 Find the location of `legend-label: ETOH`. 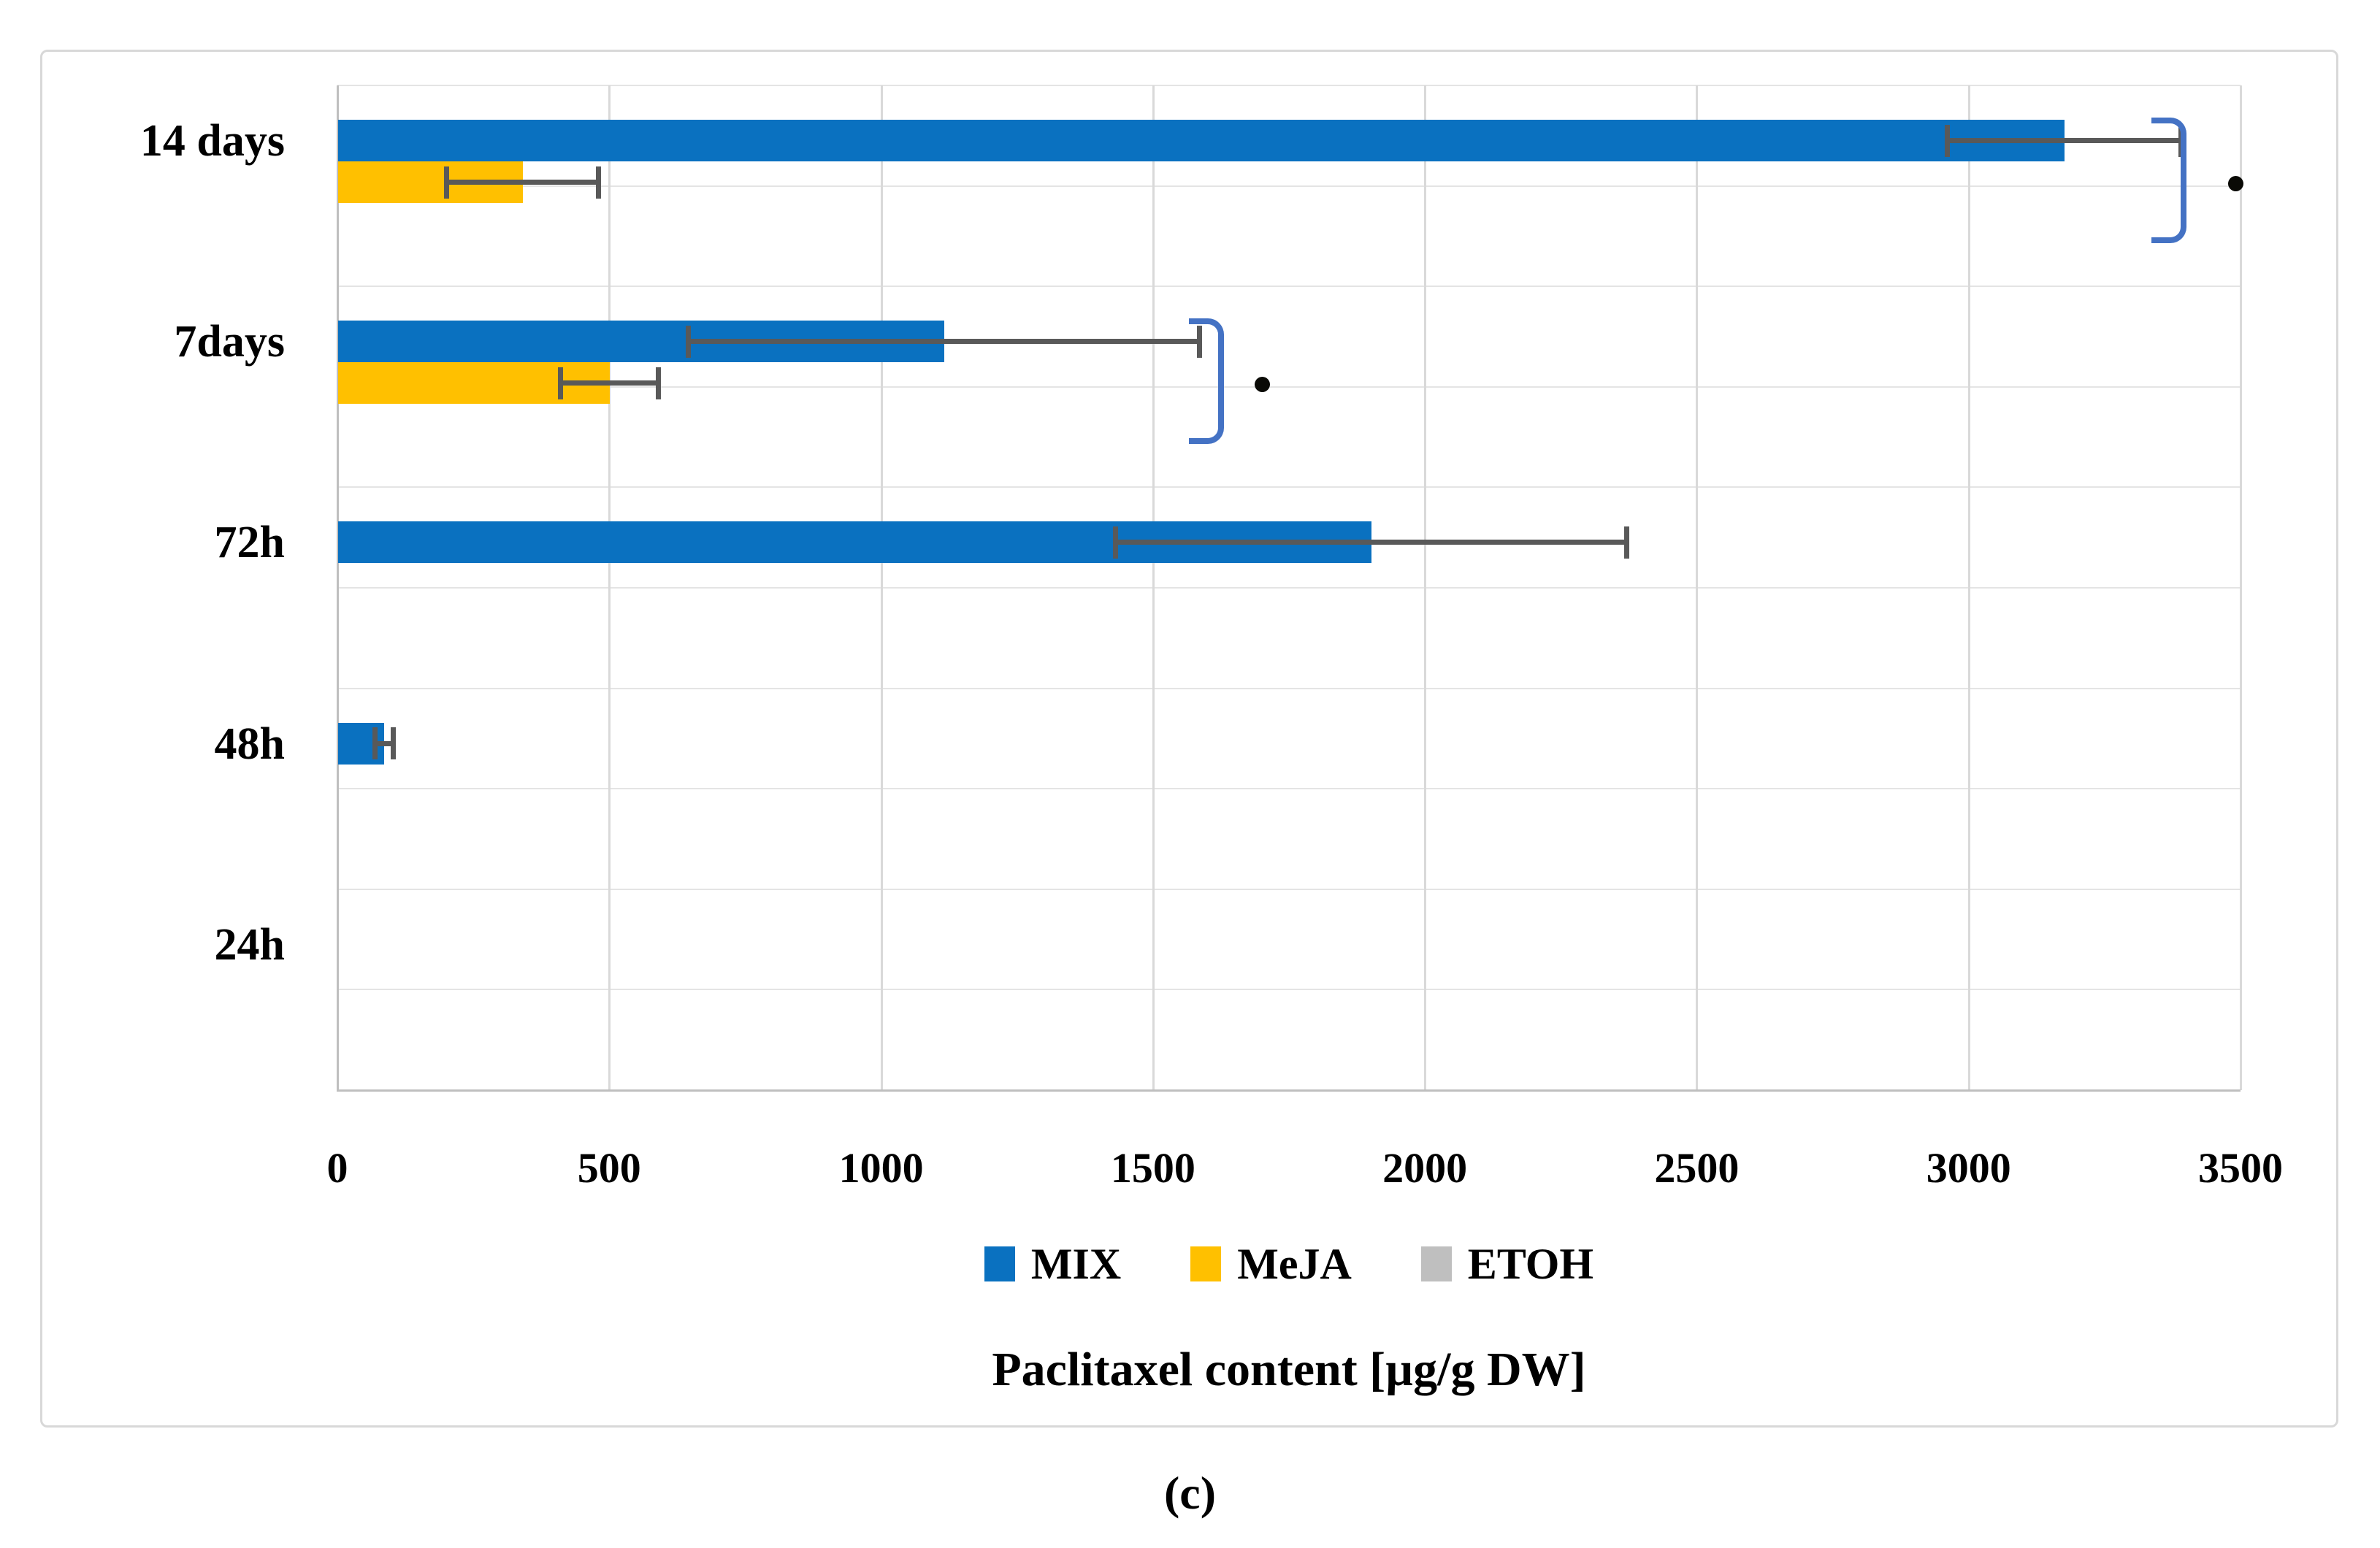

legend-label: ETOH is located at coordinates (1531, 1264).